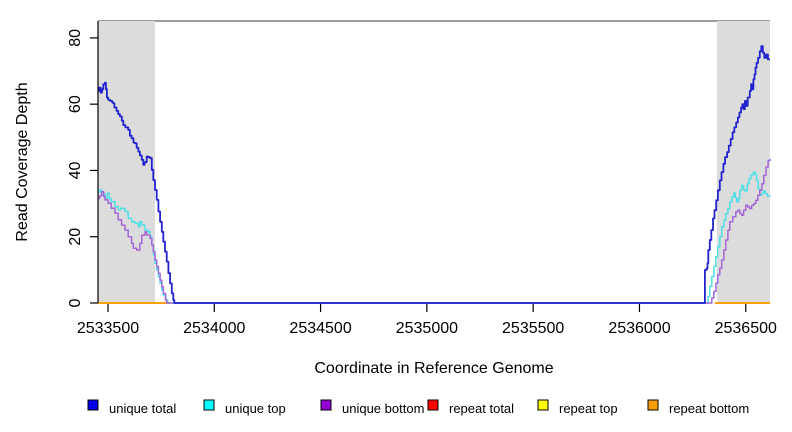 Image resolution: width=792 pixels, height=432 pixels. Describe the element at coordinates (75, 170) in the screenshot. I see `y-tick-label: 40` at that location.